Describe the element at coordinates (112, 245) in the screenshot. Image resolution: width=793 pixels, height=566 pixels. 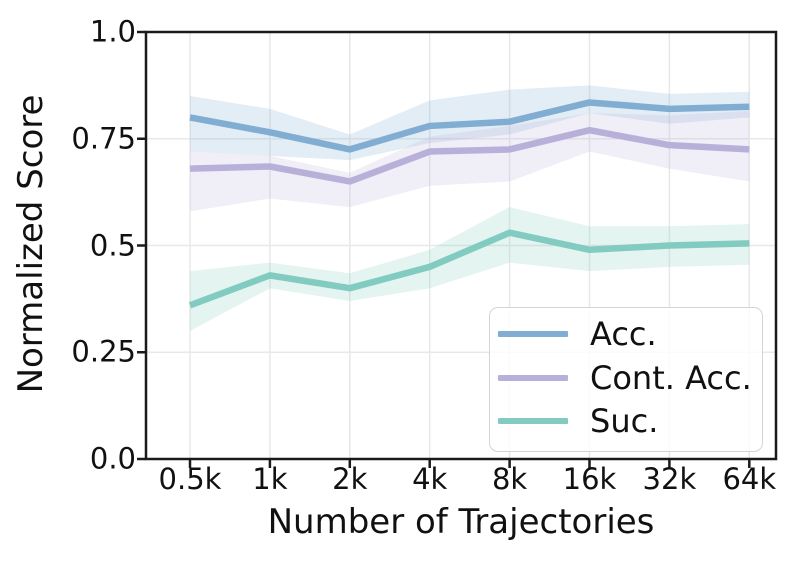
I see `y-tick-label: 0.5` at that location.